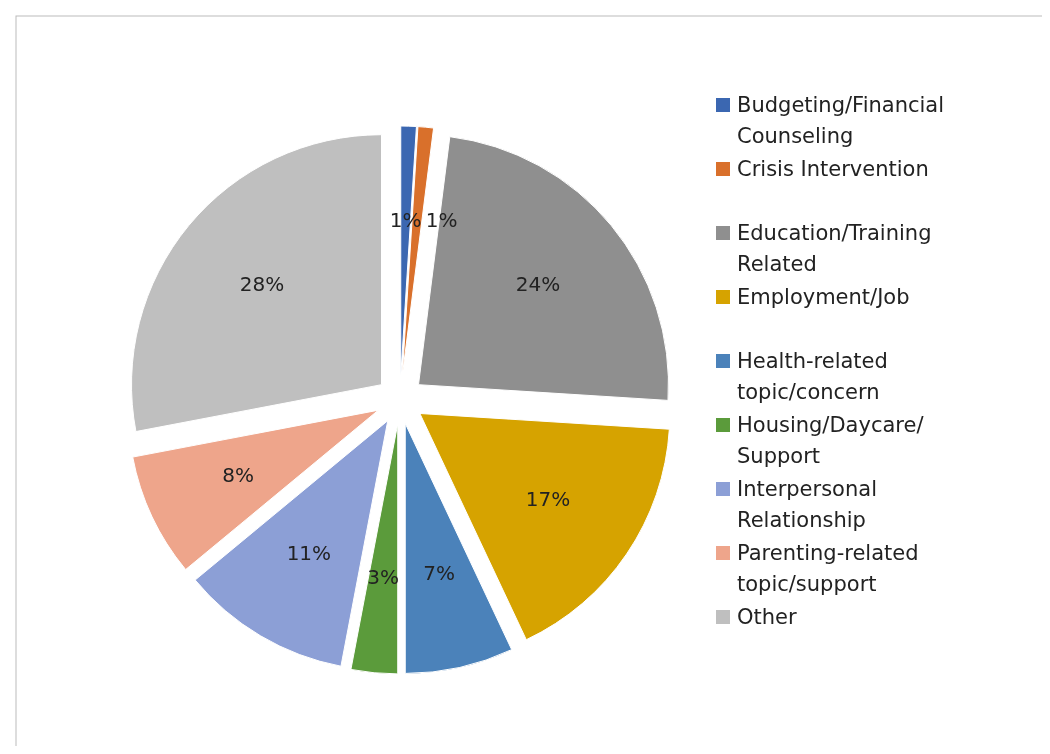  What do you see at coordinates (834, 248) in the screenshot?
I see `legend-label: Education/Training Related` at bounding box center [834, 248].